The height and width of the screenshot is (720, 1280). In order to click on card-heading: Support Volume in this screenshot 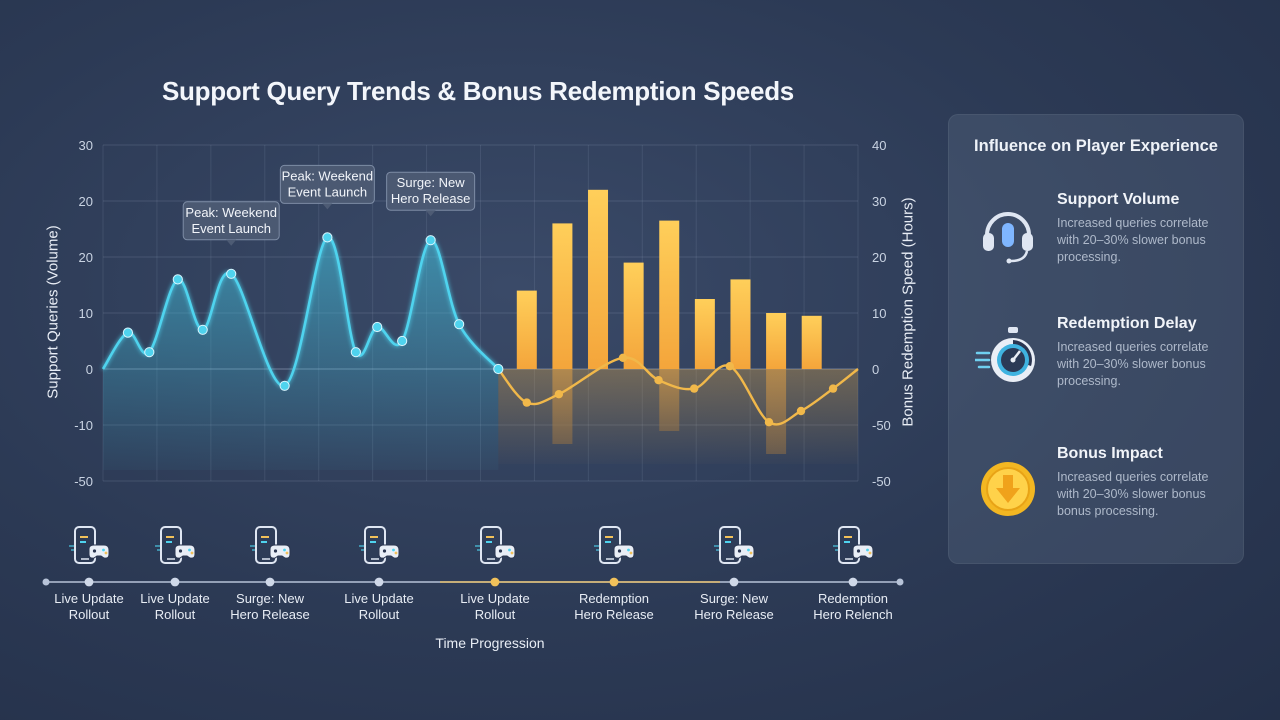, I will do `click(1118, 199)`.